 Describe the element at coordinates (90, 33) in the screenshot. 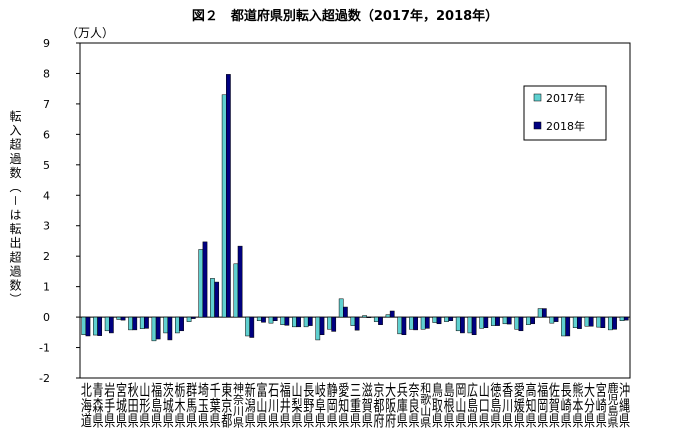

I see `y-unit: （万人）` at that location.